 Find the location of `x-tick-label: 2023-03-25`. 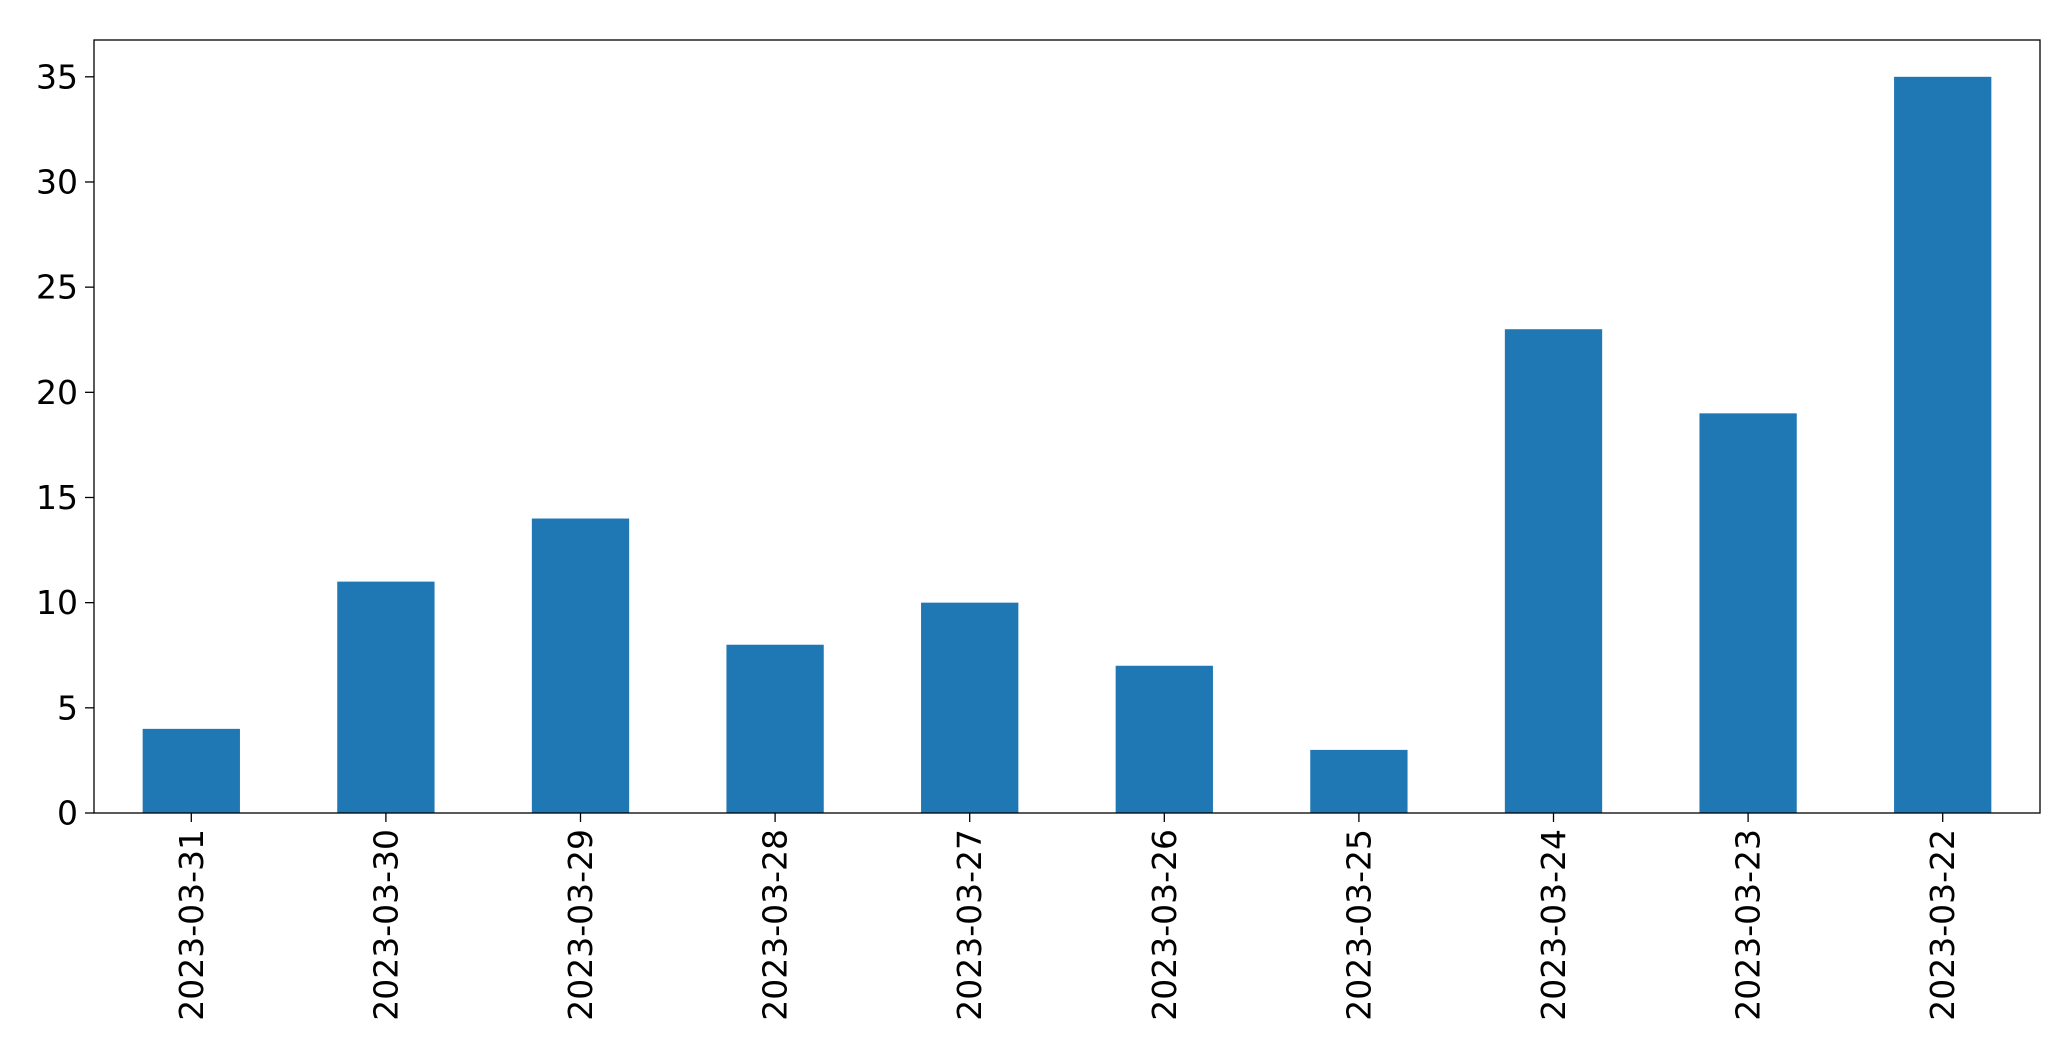

x-tick-label: 2023-03-25 is located at coordinates (1358, 925).